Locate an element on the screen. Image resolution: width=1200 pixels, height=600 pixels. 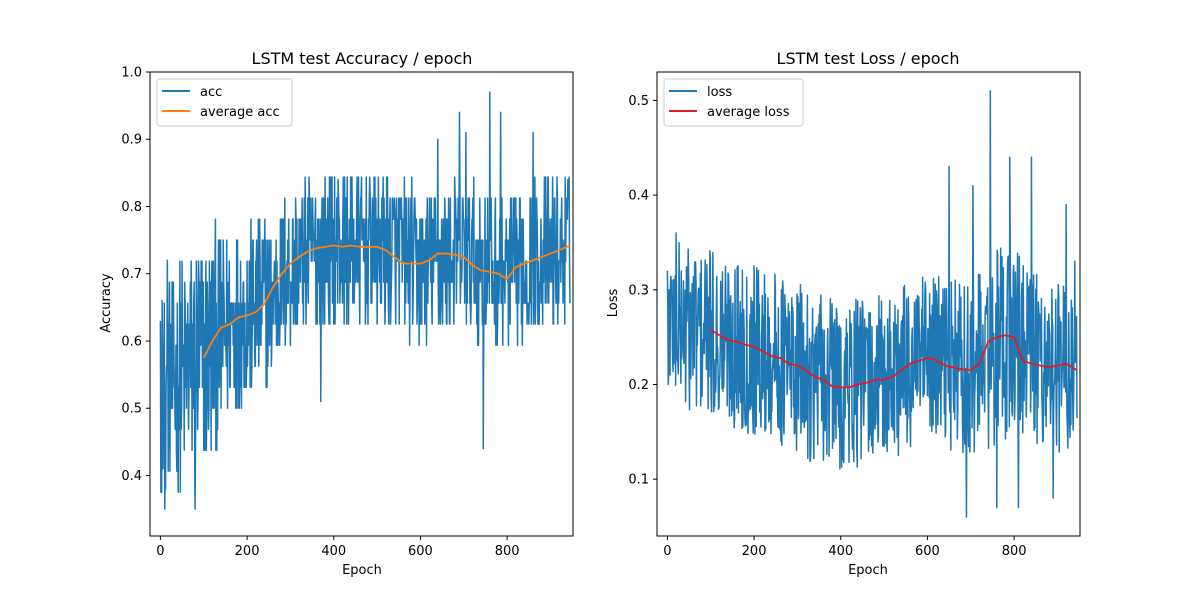
series-line-average-acc is located at coordinates (386, 301).